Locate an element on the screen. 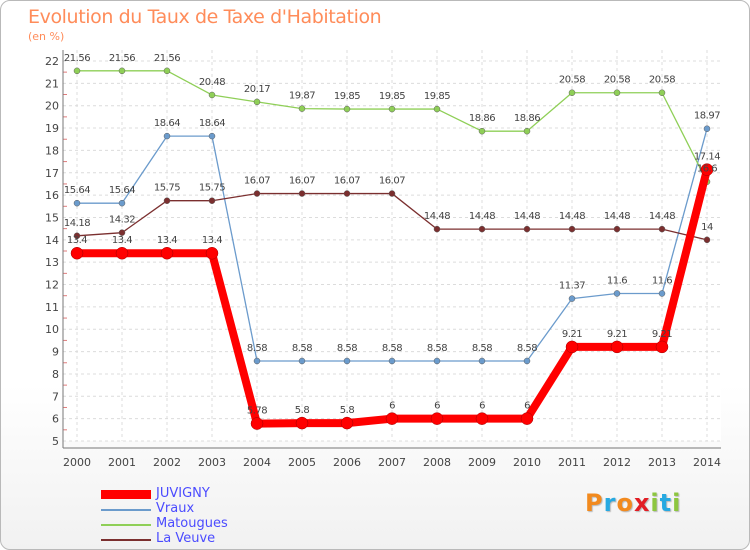 This screenshot has height=550, width=750. data-label: 19.87 is located at coordinates (302, 96).